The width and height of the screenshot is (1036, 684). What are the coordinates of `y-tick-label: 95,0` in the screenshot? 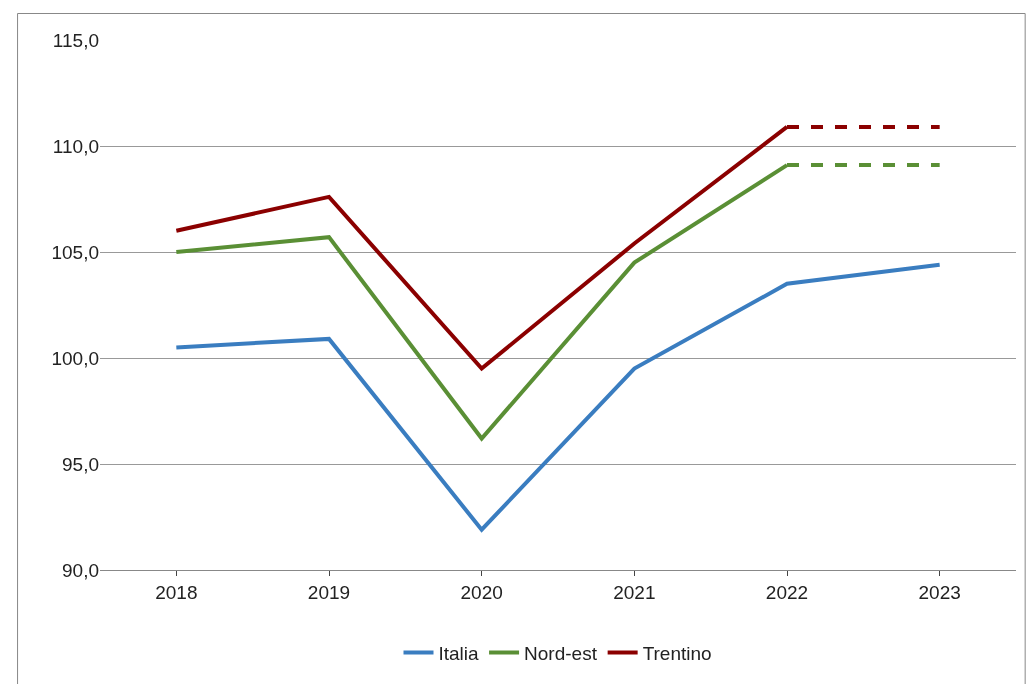 It's located at (80, 464).